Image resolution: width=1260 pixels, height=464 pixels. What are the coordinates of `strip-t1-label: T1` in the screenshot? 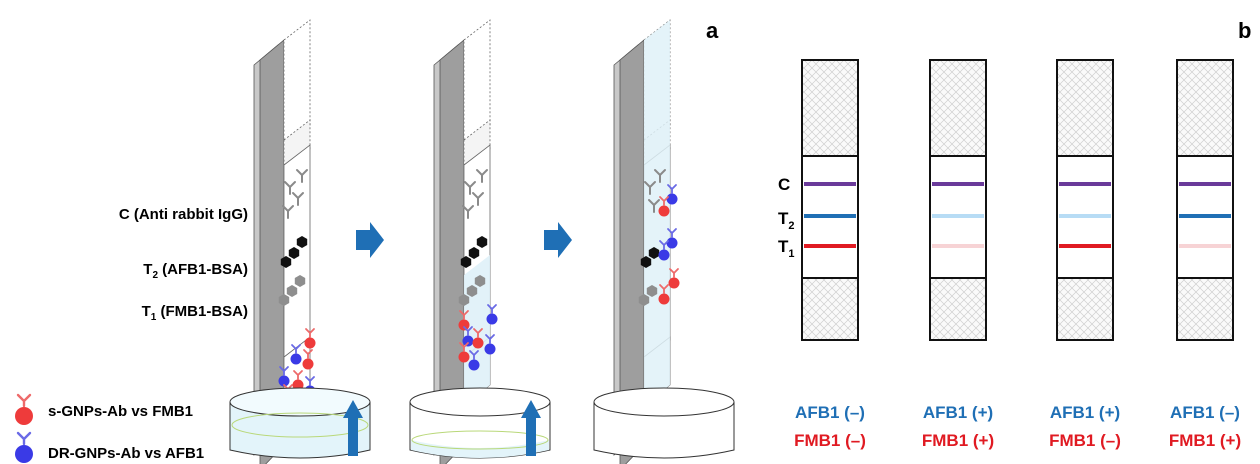 It's located at (786, 248).